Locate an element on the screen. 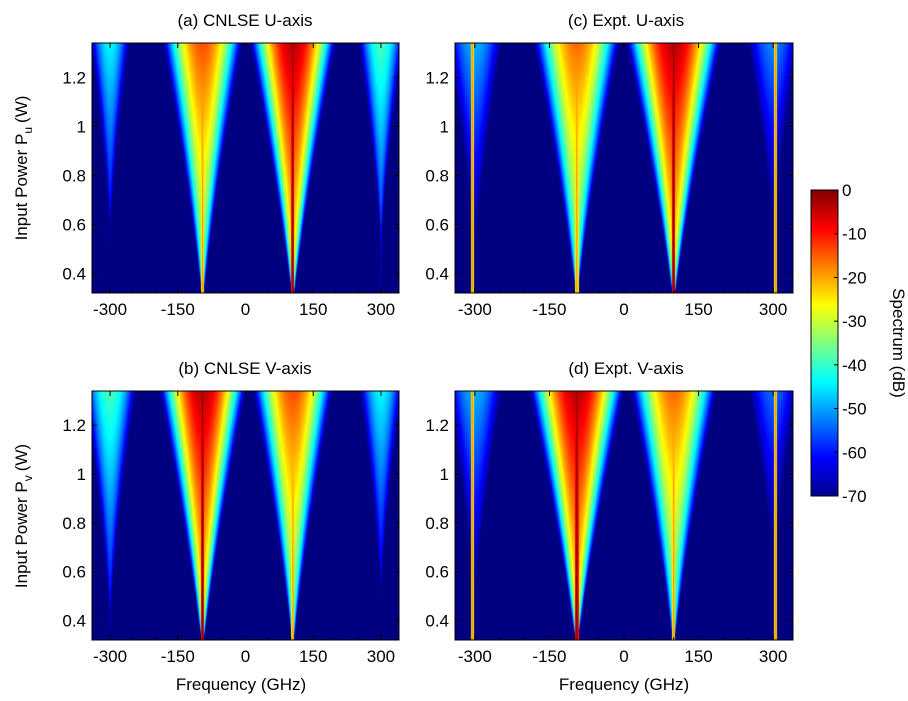 This screenshot has width=908, height=701. panel-a-heatmap is located at coordinates (245, 168).